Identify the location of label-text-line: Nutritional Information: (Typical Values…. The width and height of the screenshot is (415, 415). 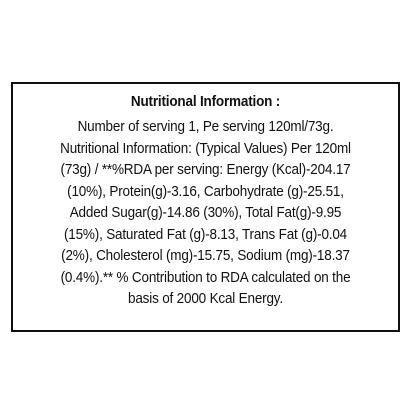
(205, 148).